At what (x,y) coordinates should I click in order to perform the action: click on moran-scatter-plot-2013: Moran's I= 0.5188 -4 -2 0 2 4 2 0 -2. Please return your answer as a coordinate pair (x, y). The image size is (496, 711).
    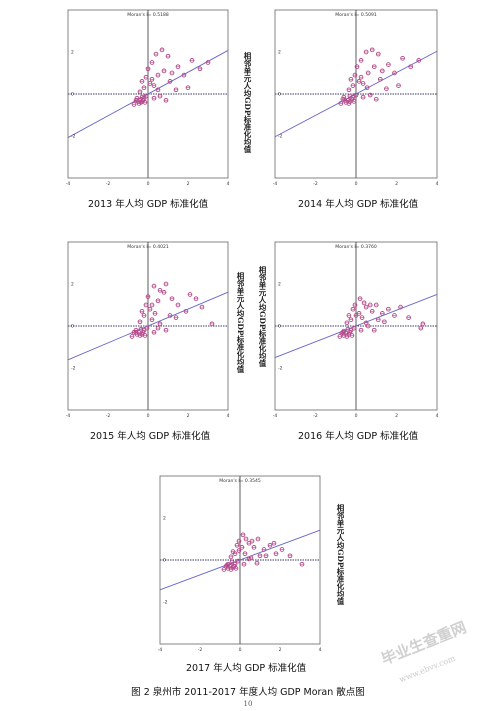
    Looking at the image, I should click on (148, 98).